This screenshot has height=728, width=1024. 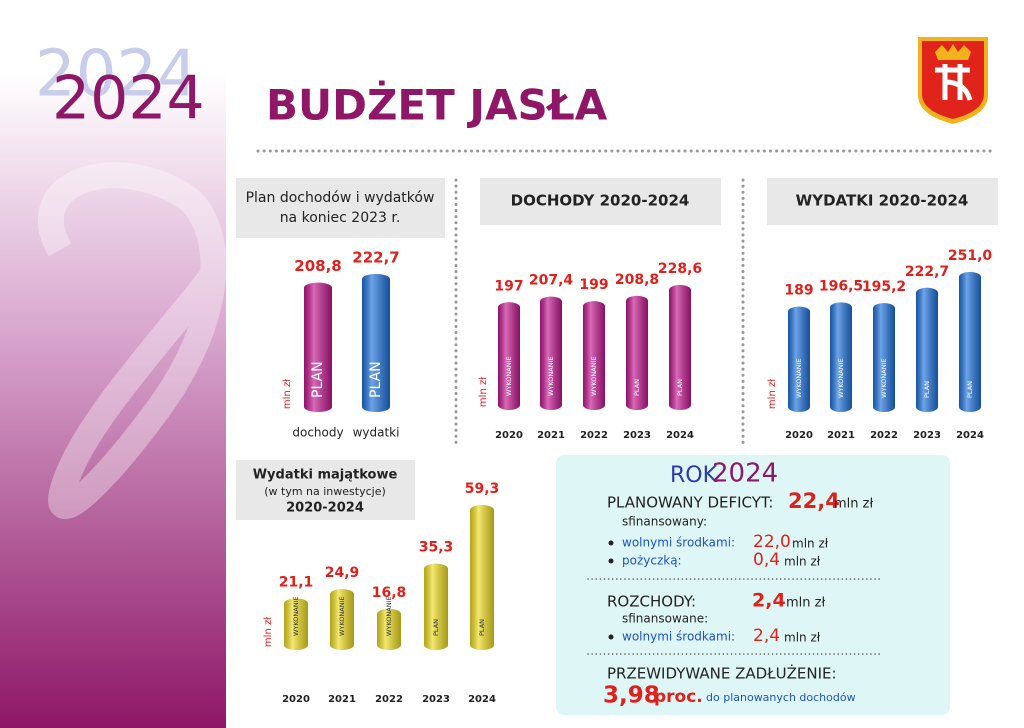 I want to click on summary-year: 2024, so click(x=745, y=474).